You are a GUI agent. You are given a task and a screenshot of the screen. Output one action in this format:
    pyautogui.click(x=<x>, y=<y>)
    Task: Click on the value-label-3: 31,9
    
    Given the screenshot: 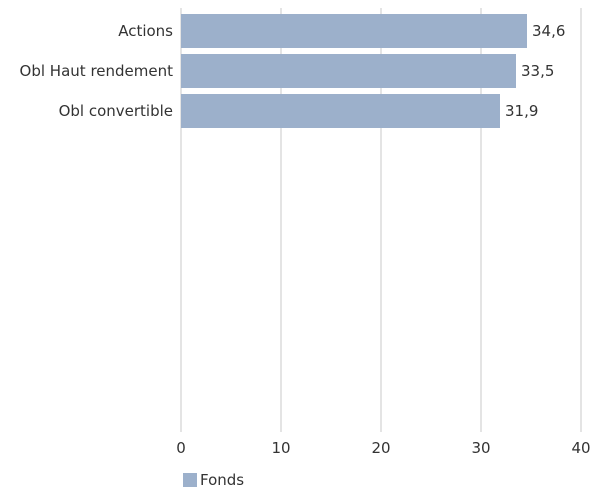 What is the action you would take?
    pyautogui.click(x=521, y=111)
    